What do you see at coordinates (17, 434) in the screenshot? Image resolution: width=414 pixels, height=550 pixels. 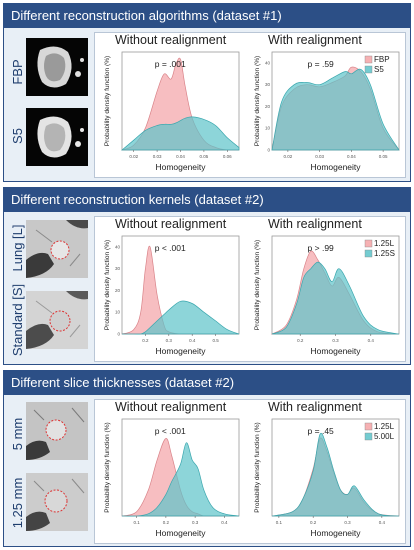 I see `row-label-5mm: 5 mm` at bounding box center [17, 434].